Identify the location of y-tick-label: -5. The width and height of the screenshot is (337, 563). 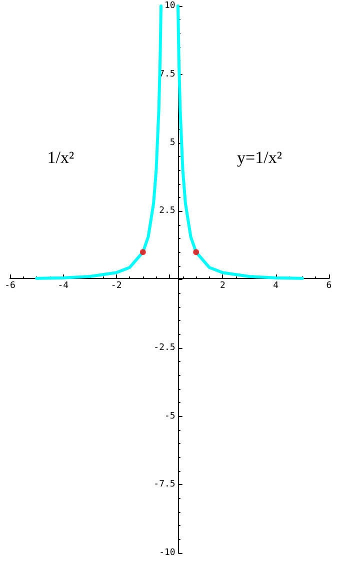
(170, 416).